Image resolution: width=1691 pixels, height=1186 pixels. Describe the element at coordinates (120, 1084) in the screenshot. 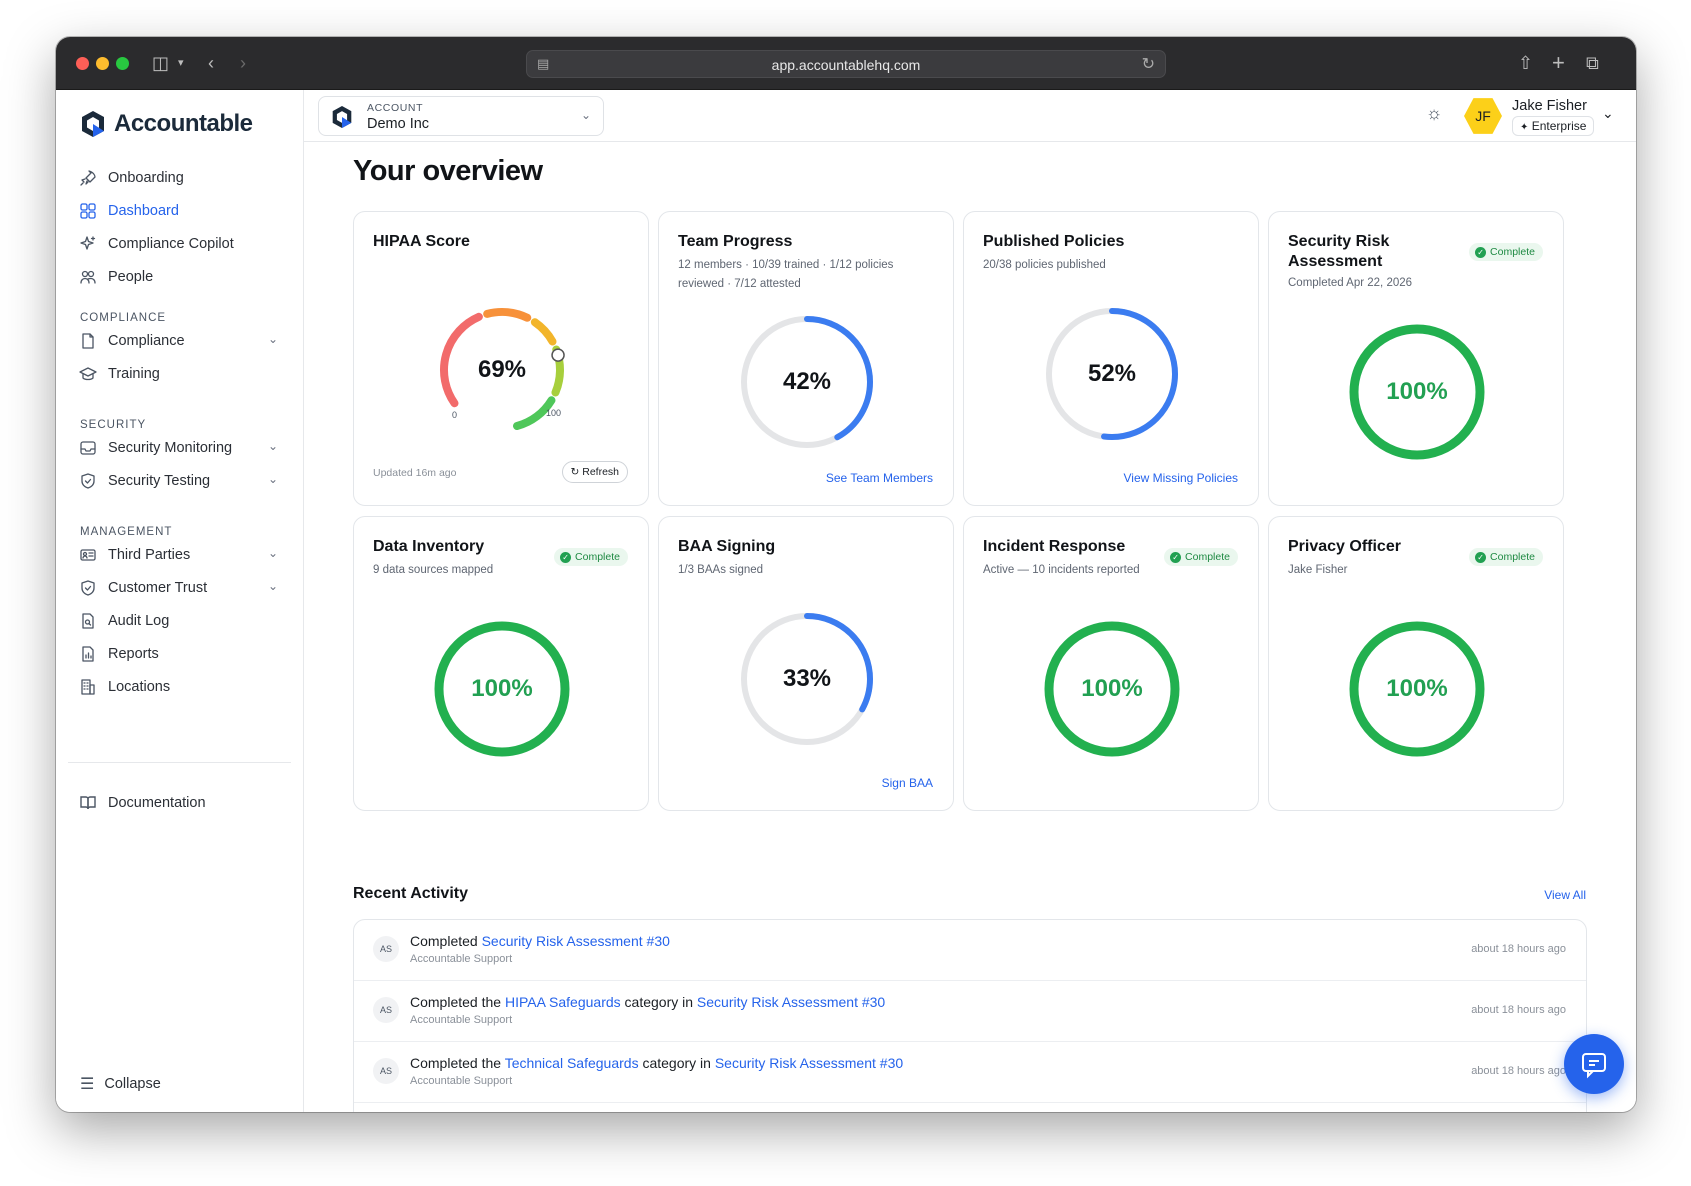

I see `collapse-sidebar-button: ☰ Collapse` at that location.